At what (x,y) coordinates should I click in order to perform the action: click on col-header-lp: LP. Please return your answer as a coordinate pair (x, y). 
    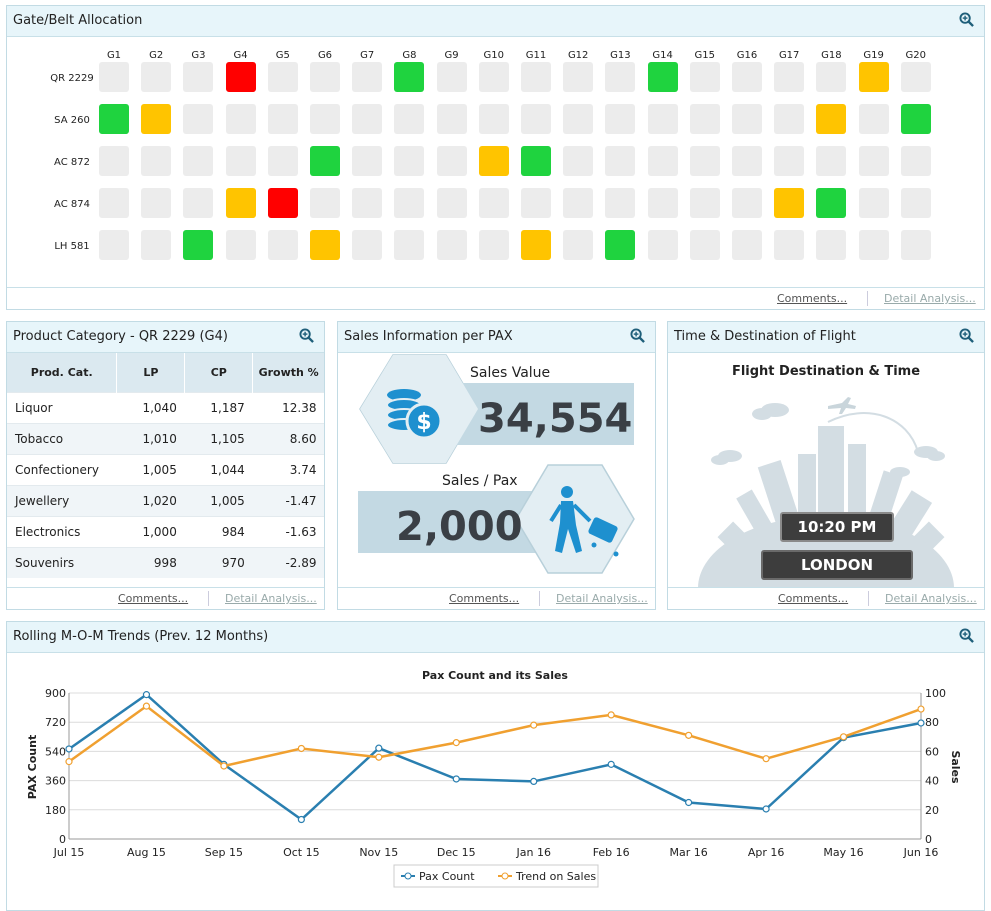
    Looking at the image, I should click on (151, 373).